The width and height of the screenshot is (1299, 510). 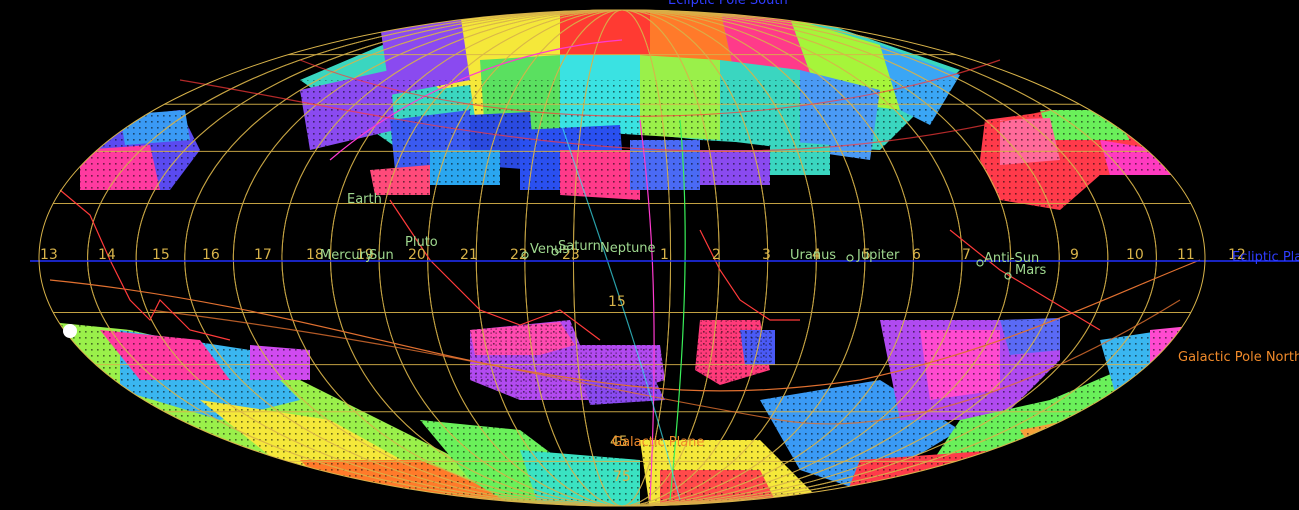 What do you see at coordinates (161, 255) in the screenshot?
I see `ra-hour-label-15: 15` at bounding box center [161, 255].